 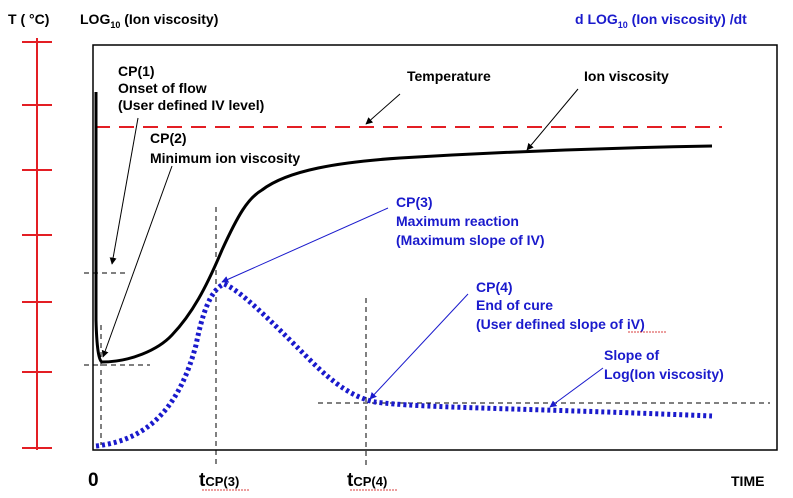 I want to click on svg-text: (Maximum slope of IV), so click(x=470, y=240).